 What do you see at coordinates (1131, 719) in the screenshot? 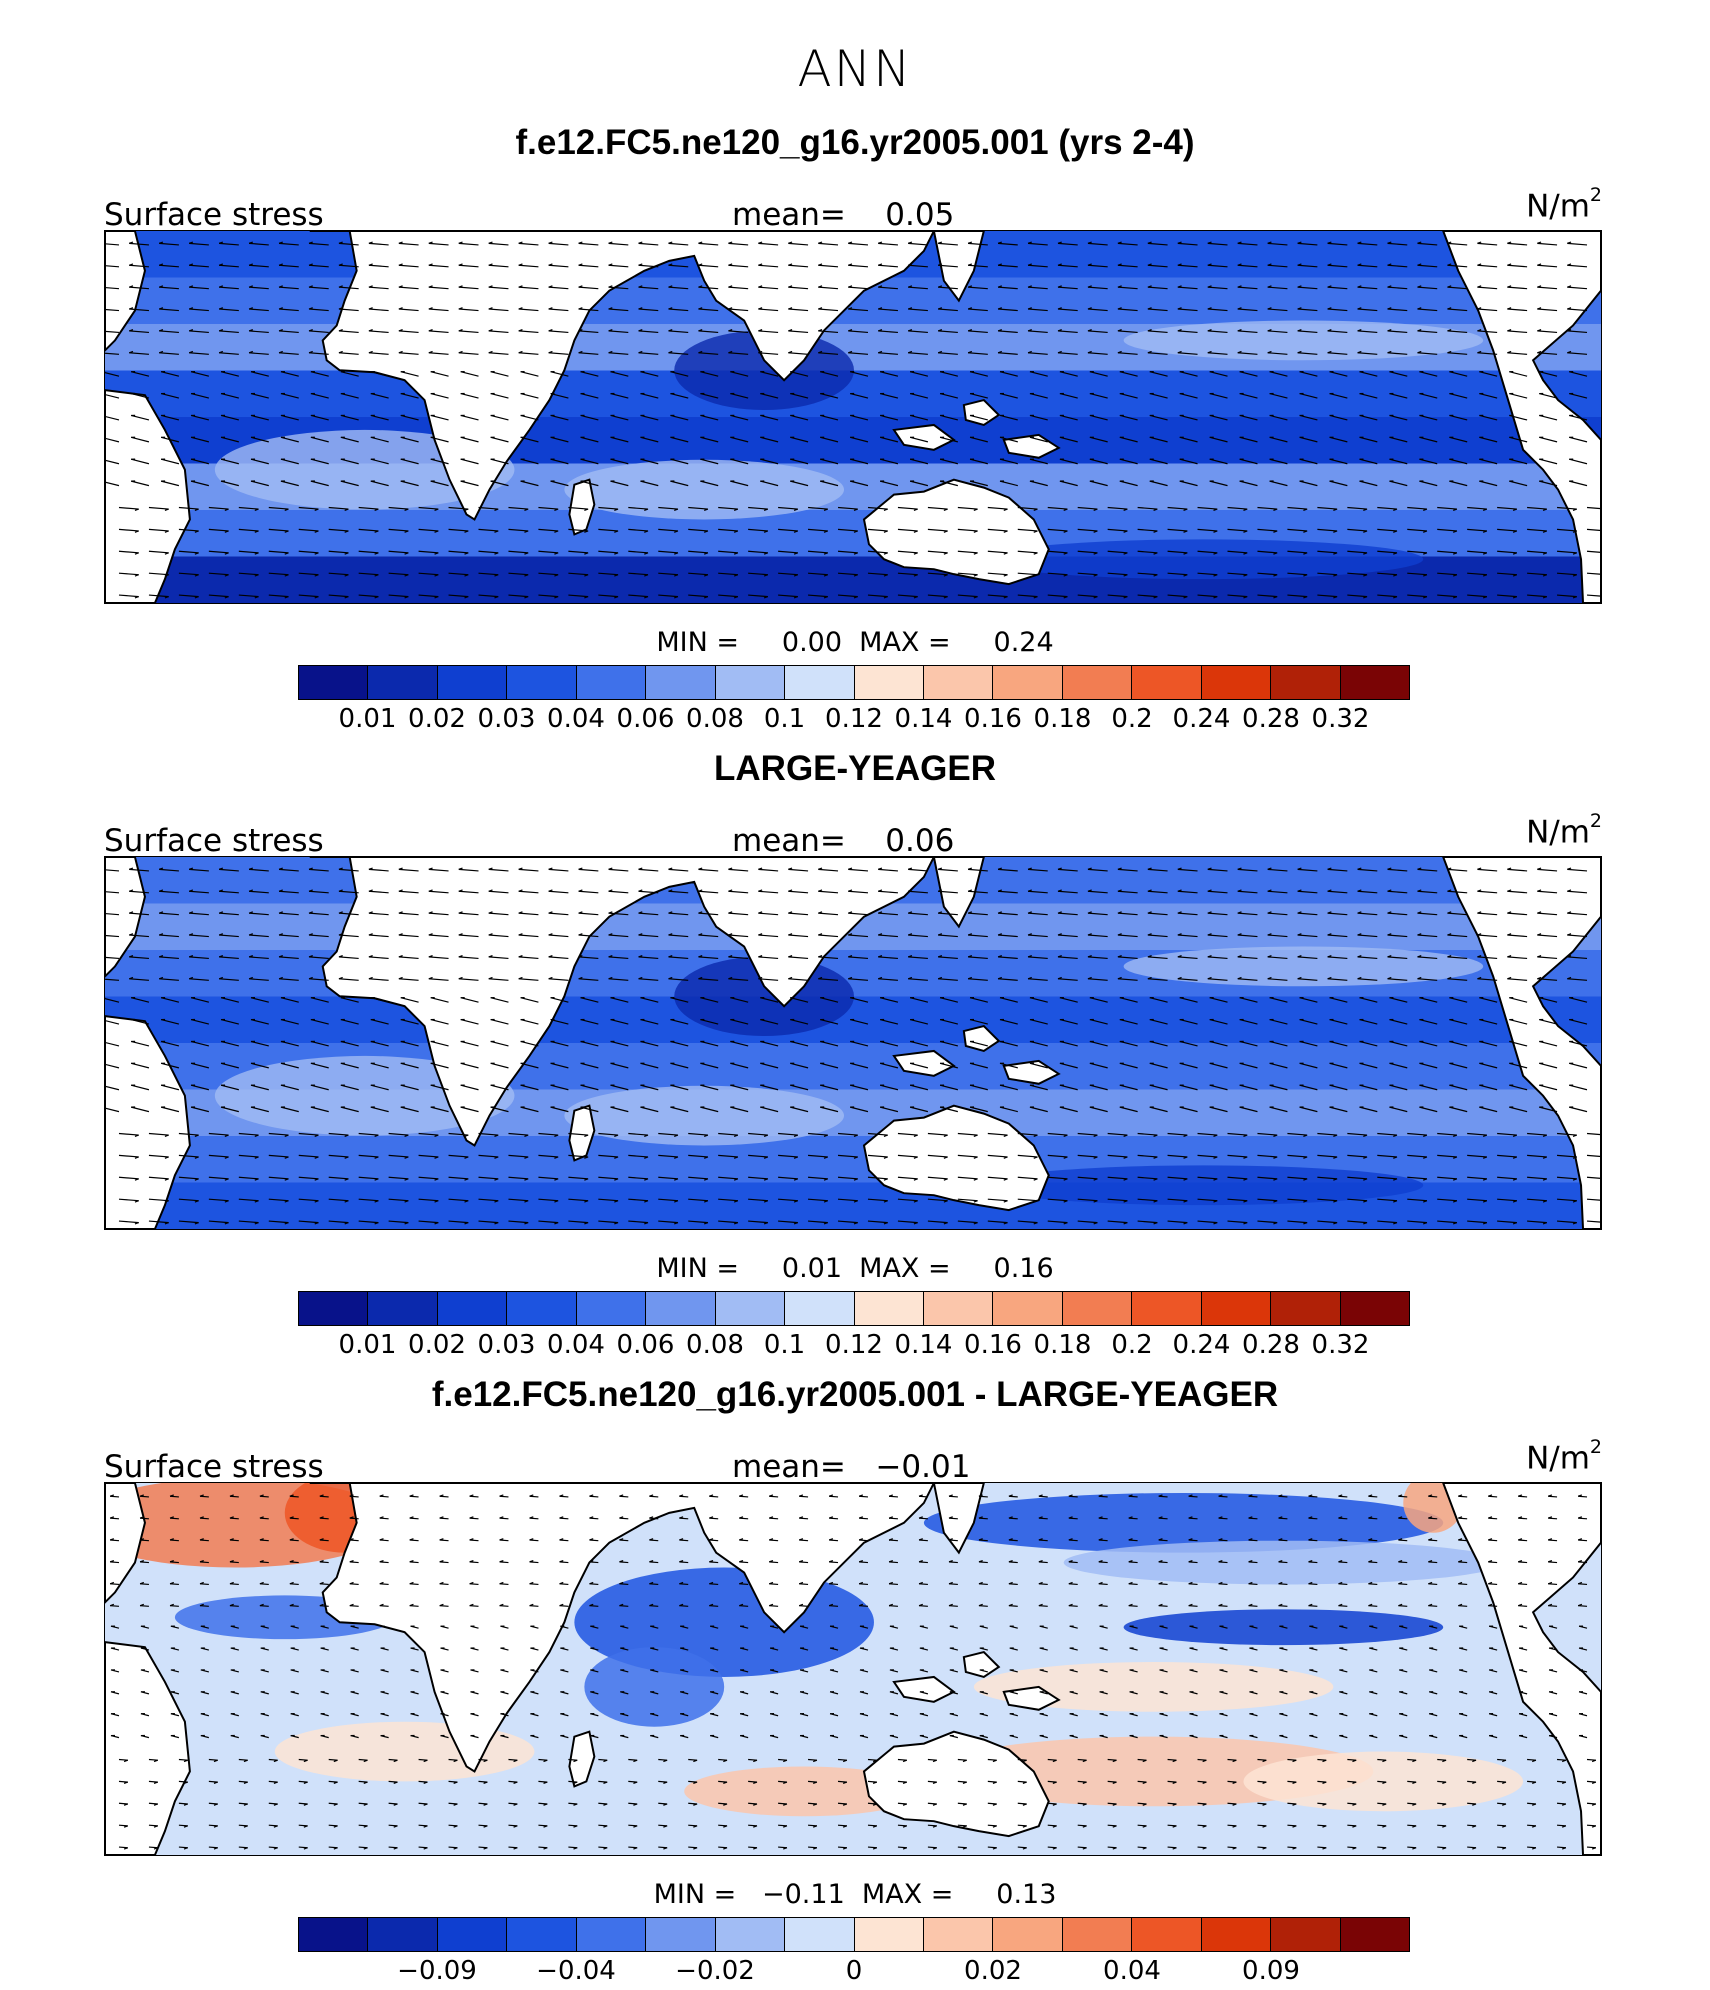
I see `colorbar-tick-label: 0.2` at bounding box center [1131, 719].